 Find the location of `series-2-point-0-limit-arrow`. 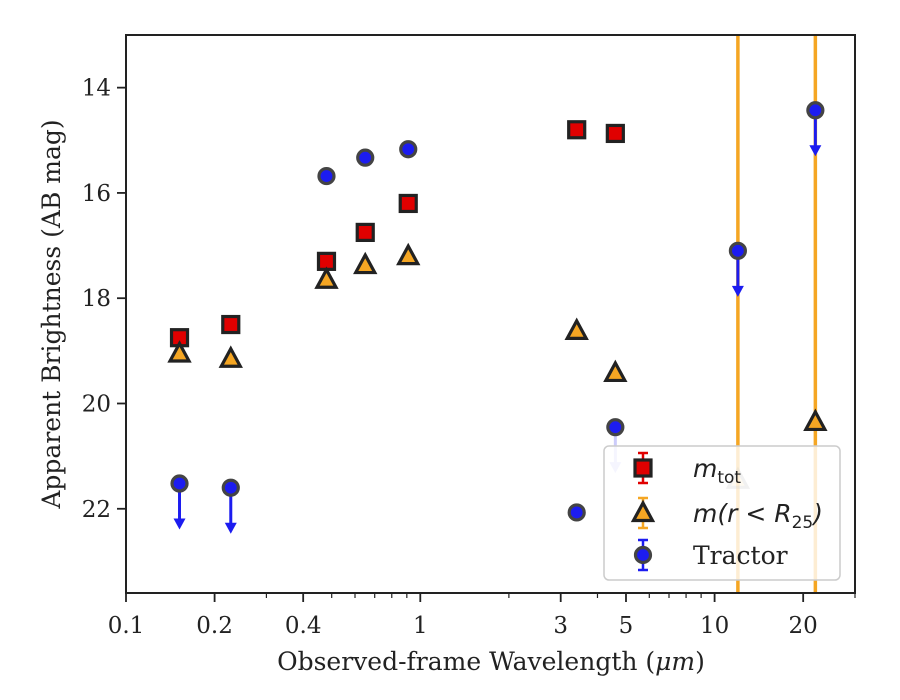

series-2-point-0-limit-arrow is located at coordinates (179, 510).